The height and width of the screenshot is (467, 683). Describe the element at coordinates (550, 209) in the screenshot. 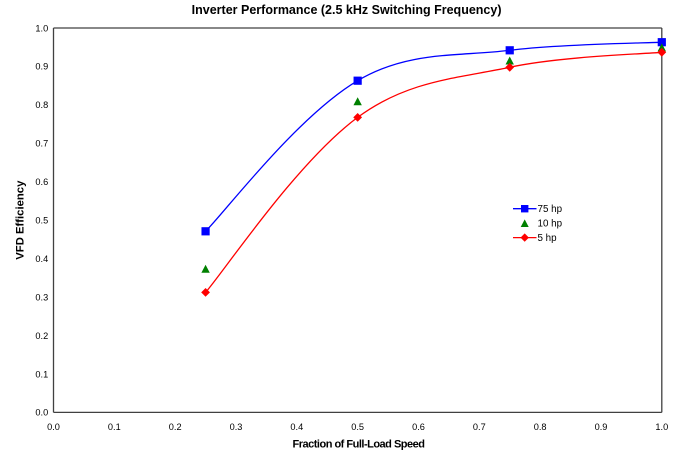

I see `svg-text: 75 hp` at that location.